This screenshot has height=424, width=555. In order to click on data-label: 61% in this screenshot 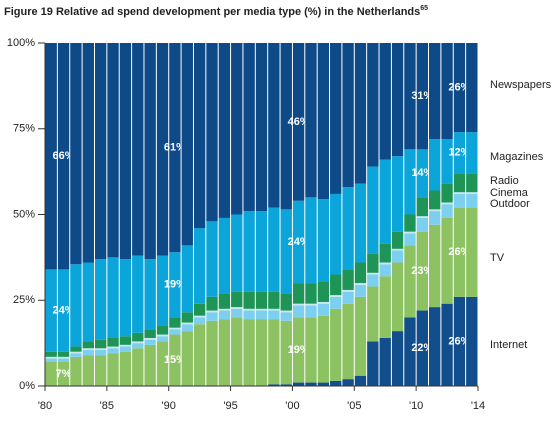, I will do `click(175, 148)`.